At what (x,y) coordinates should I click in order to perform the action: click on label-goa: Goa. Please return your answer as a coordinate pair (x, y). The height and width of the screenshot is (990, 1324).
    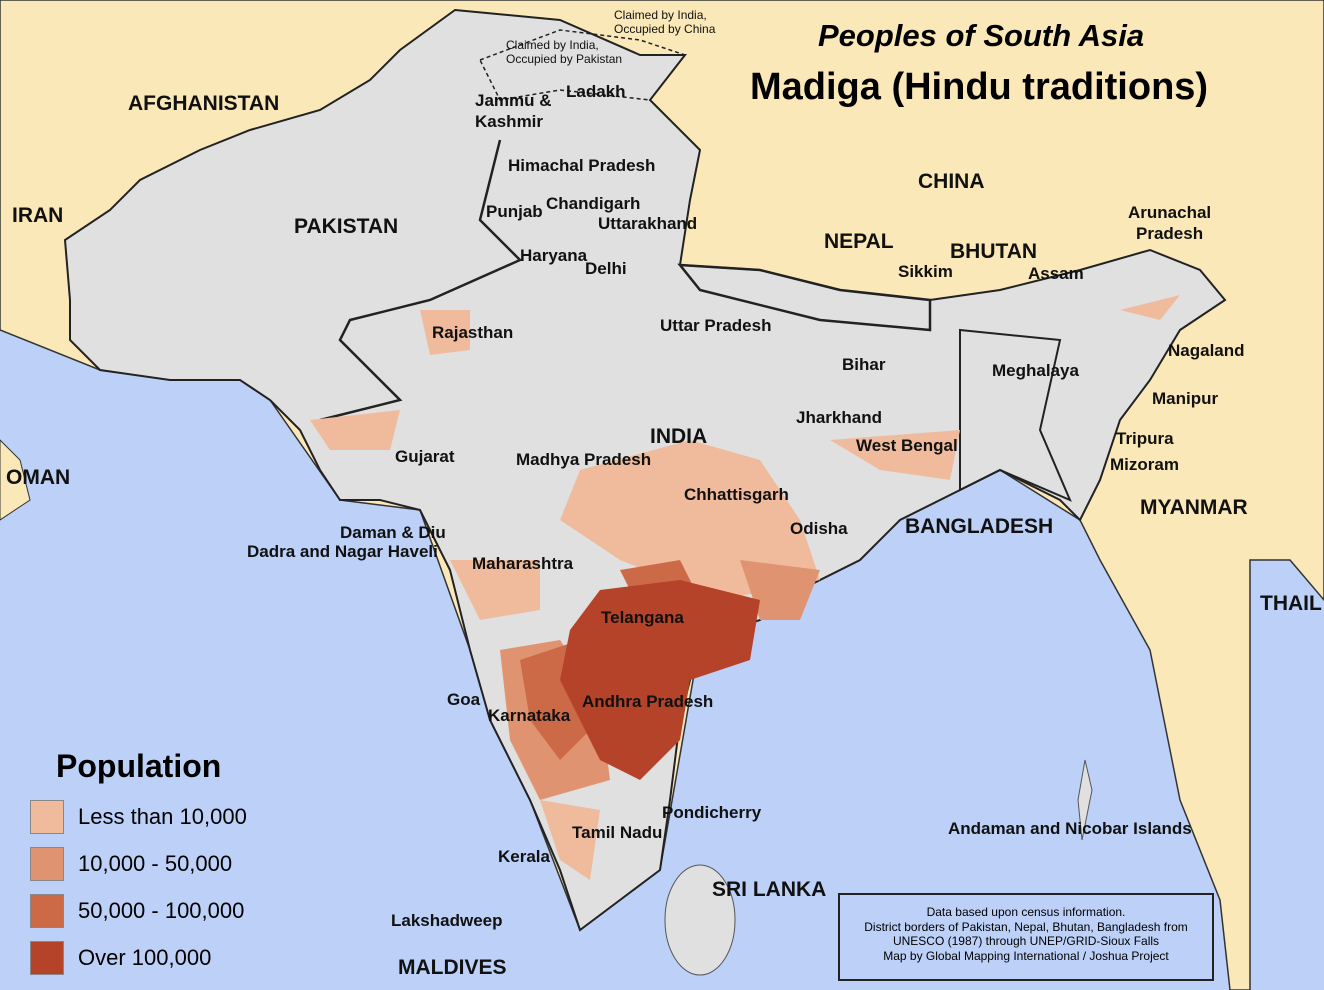
    Looking at the image, I should click on (464, 699).